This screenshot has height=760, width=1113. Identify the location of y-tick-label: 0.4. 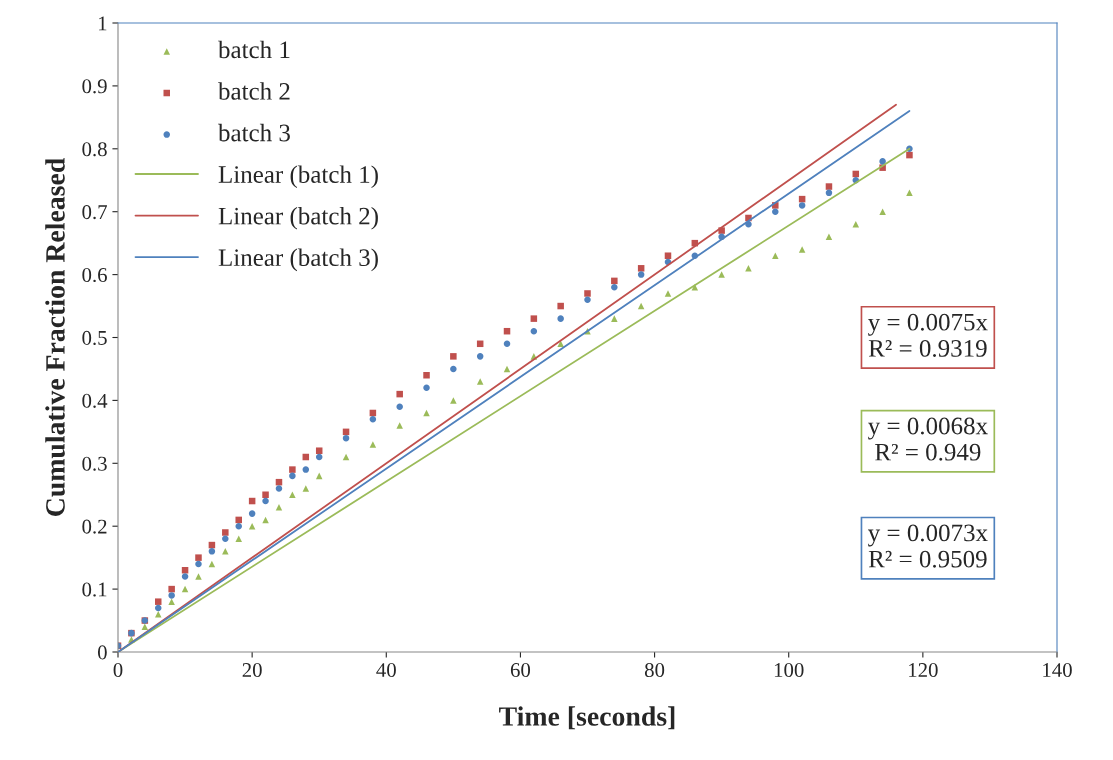
(95, 400).